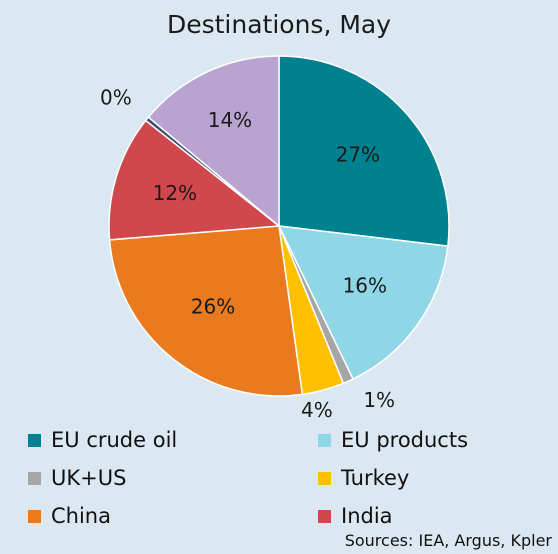 Image resolution: width=558 pixels, height=554 pixels. What do you see at coordinates (81, 516) in the screenshot?
I see `legend-label: China` at bounding box center [81, 516].